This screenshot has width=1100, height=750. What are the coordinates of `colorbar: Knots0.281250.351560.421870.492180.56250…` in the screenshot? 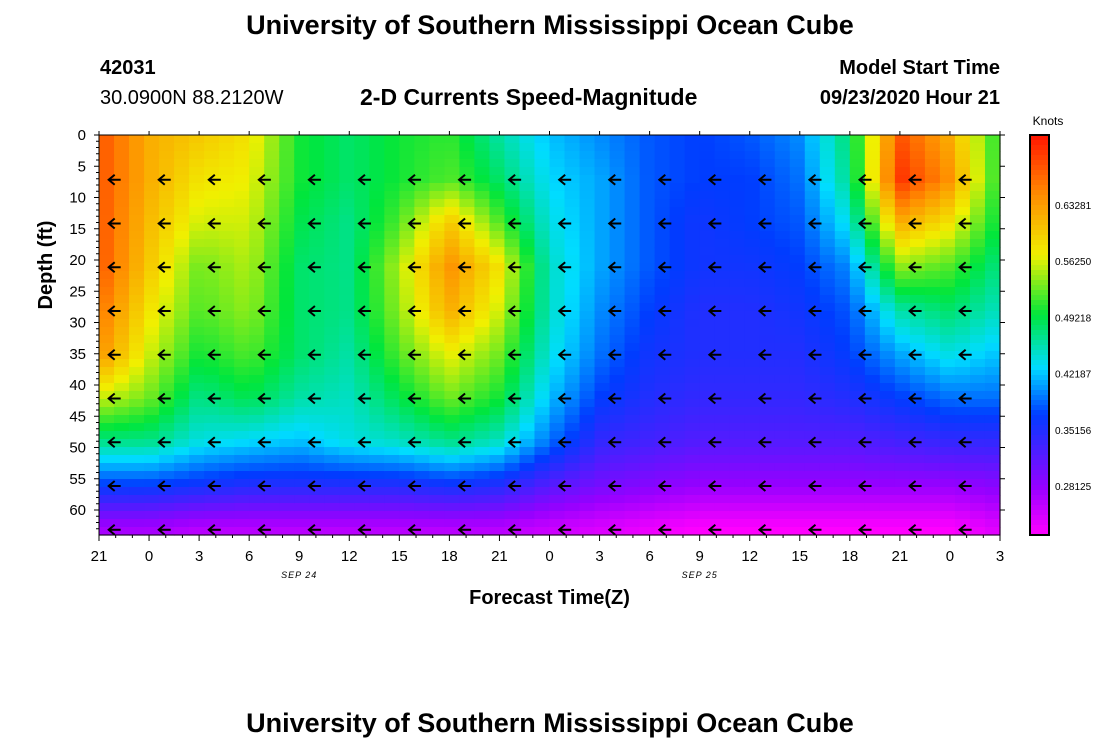 It's located at (1060, 325).